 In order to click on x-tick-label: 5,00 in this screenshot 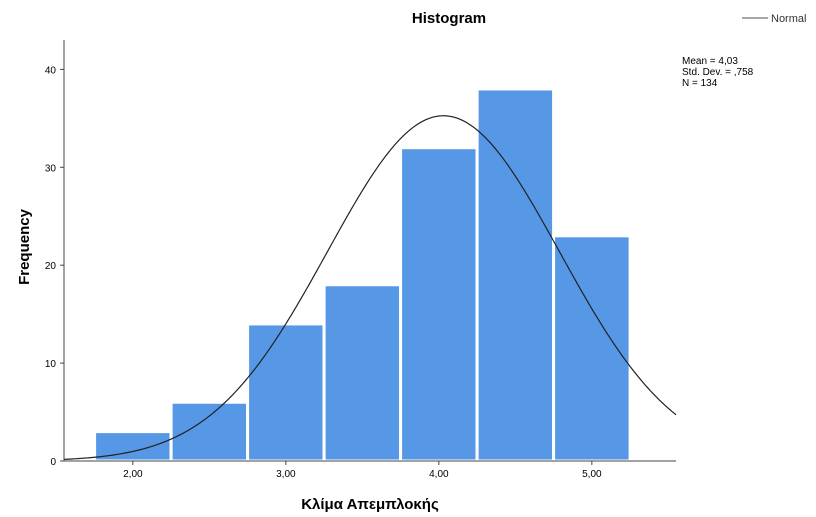, I will do `click(592, 474)`.